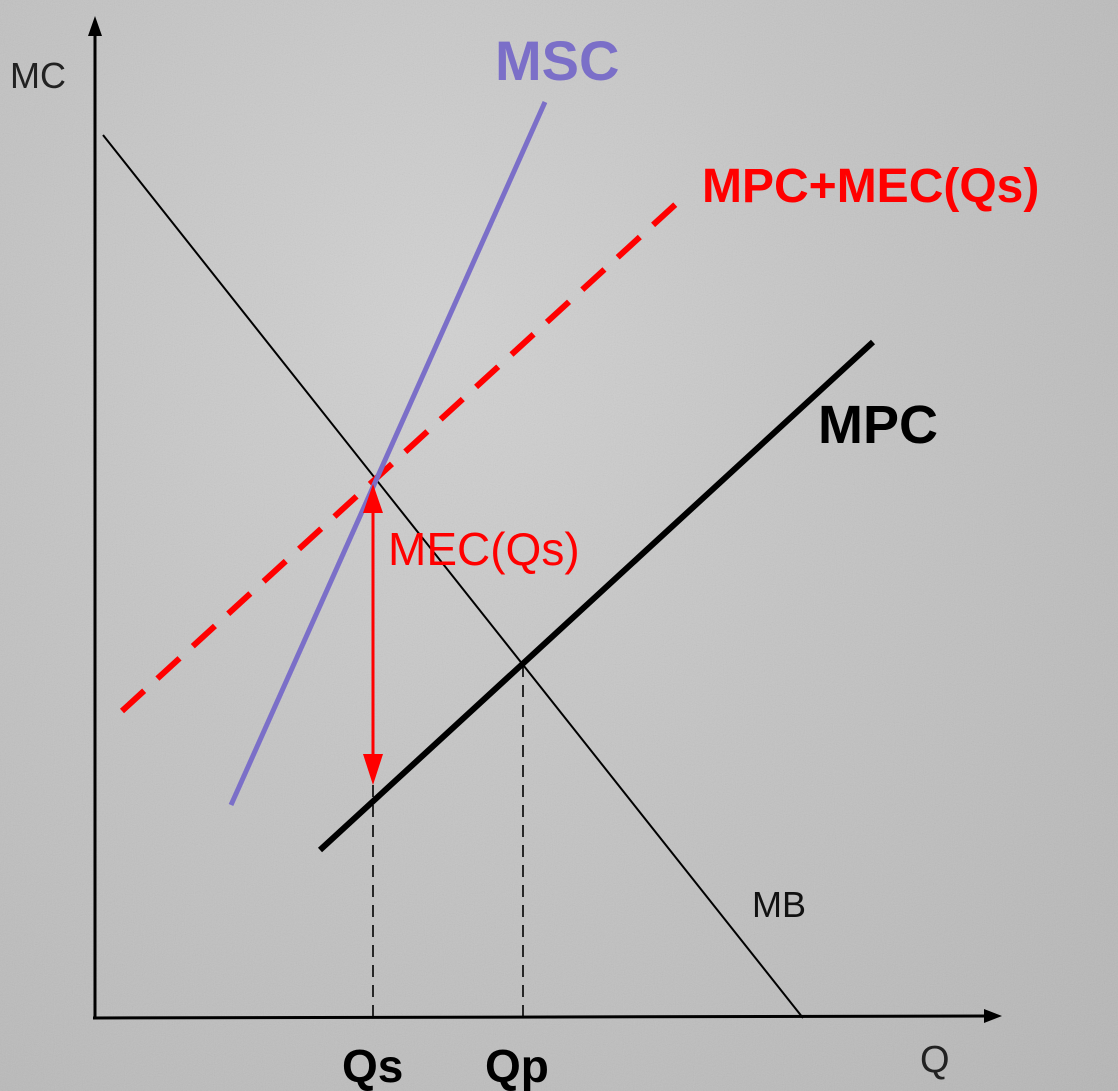 This screenshot has width=1118, height=1091. Describe the element at coordinates (373, 498) in the screenshot. I see `mec-arrow-head-up` at that location.